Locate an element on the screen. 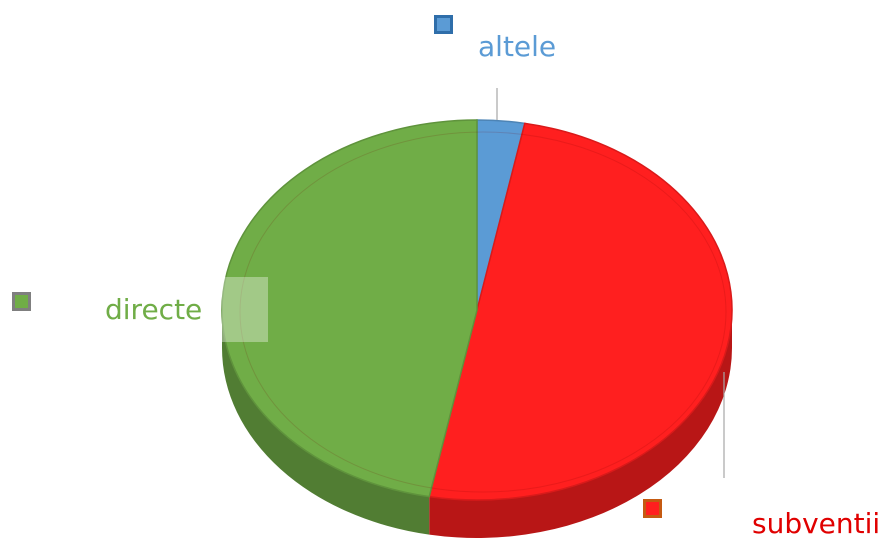  legend-swatch-subventii is located at coordinates (652, 508).